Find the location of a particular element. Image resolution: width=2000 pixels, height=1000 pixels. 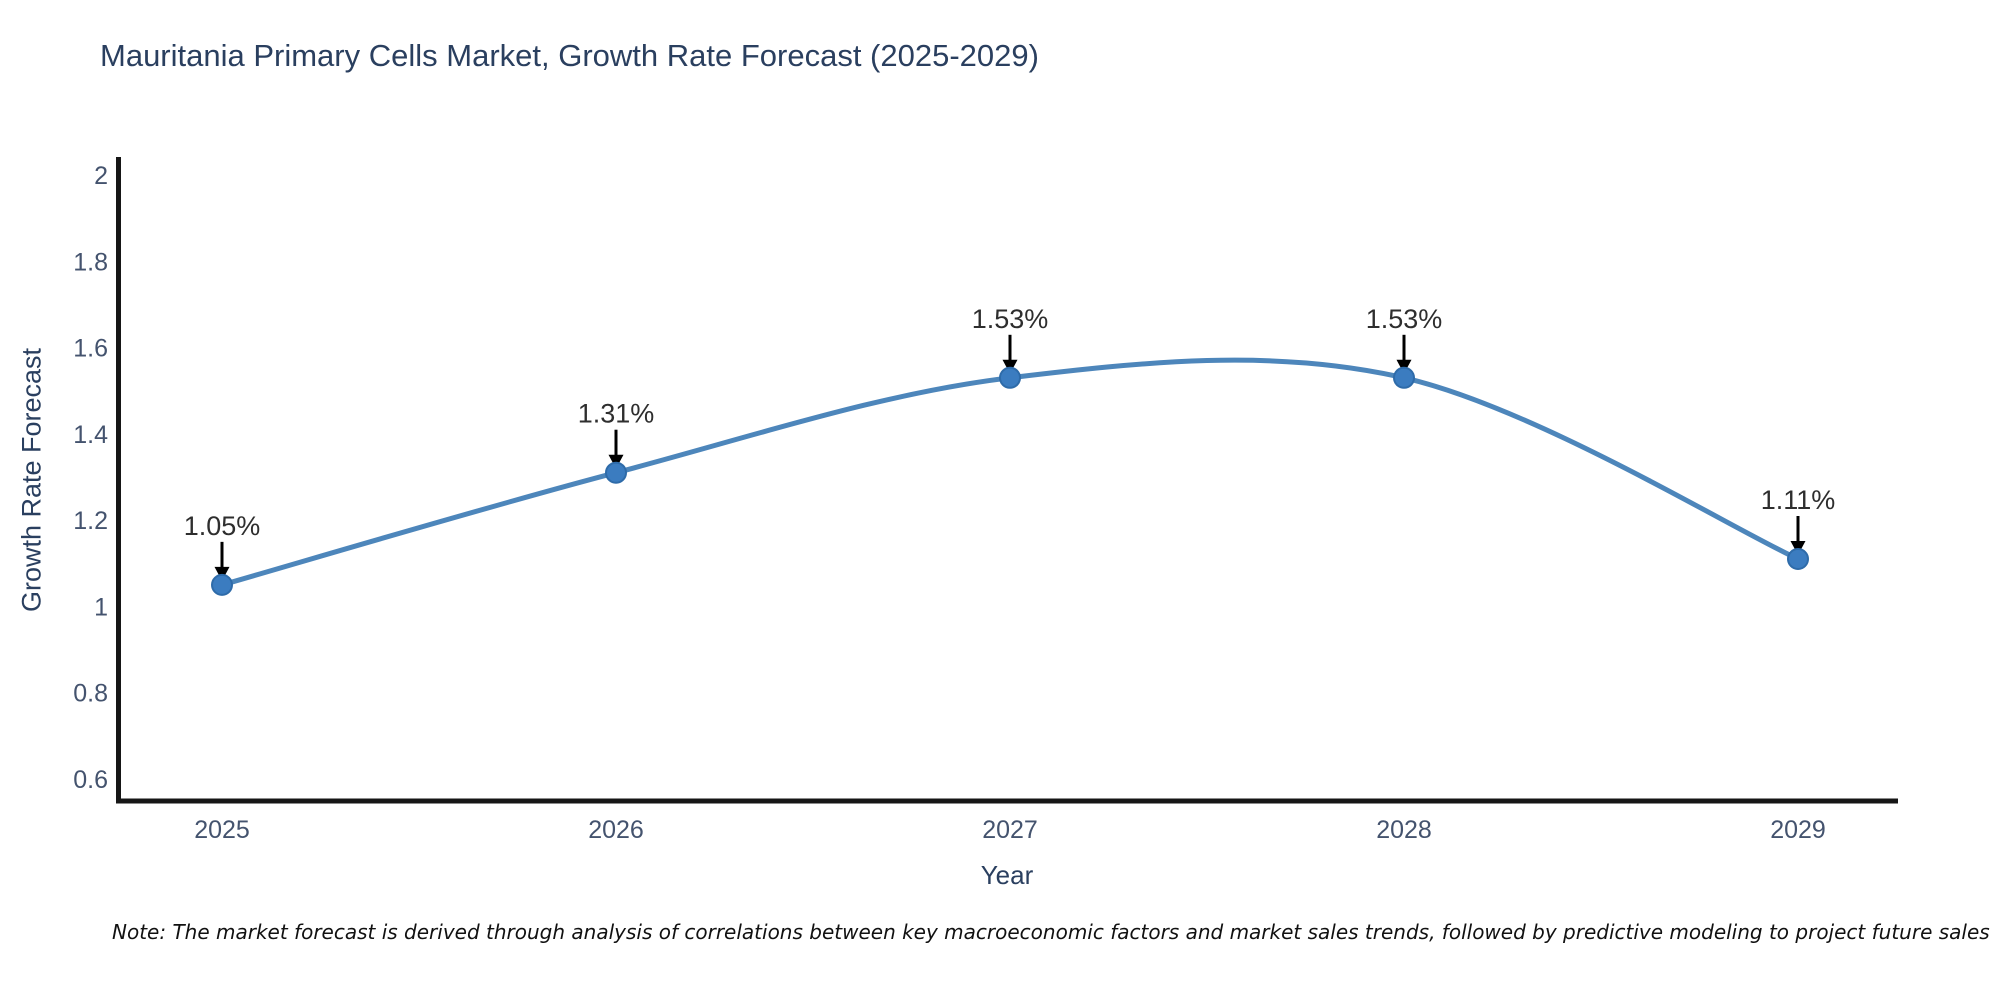

x-tick-label: 2026 is located at coordinates (616, 830).